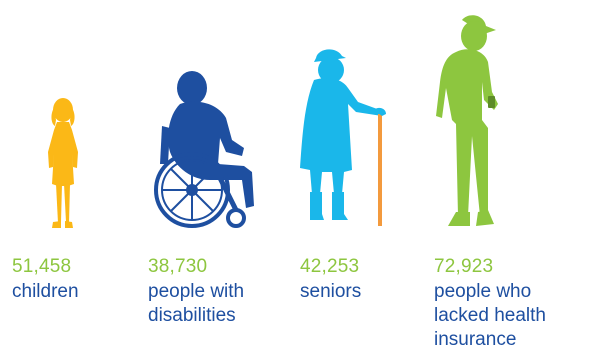 This screenshot has width=591, height=360. I want to click on senior-with-cane-silhouette-icon, so click(343, 137).